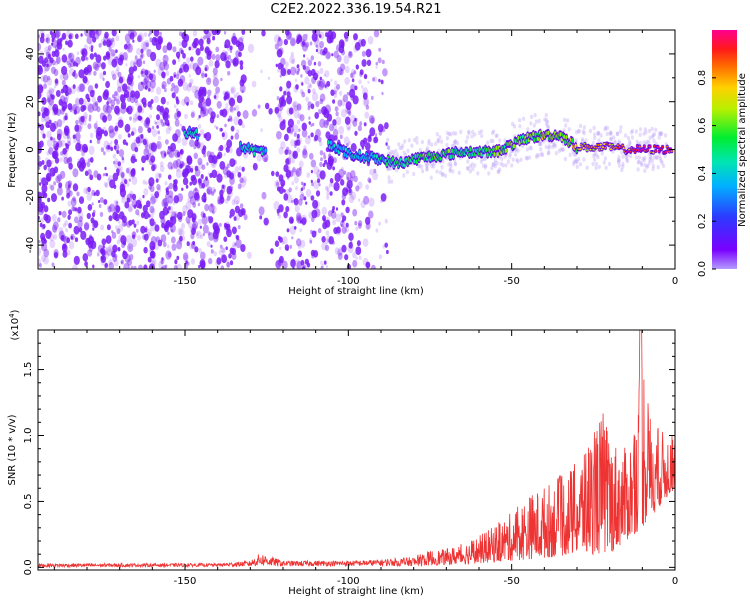  What do you see at coordinates (12, 449) in the screenshot?
I see `snr-ylabel: SNR (10 * v/v)` at bounding box center [12, 449].